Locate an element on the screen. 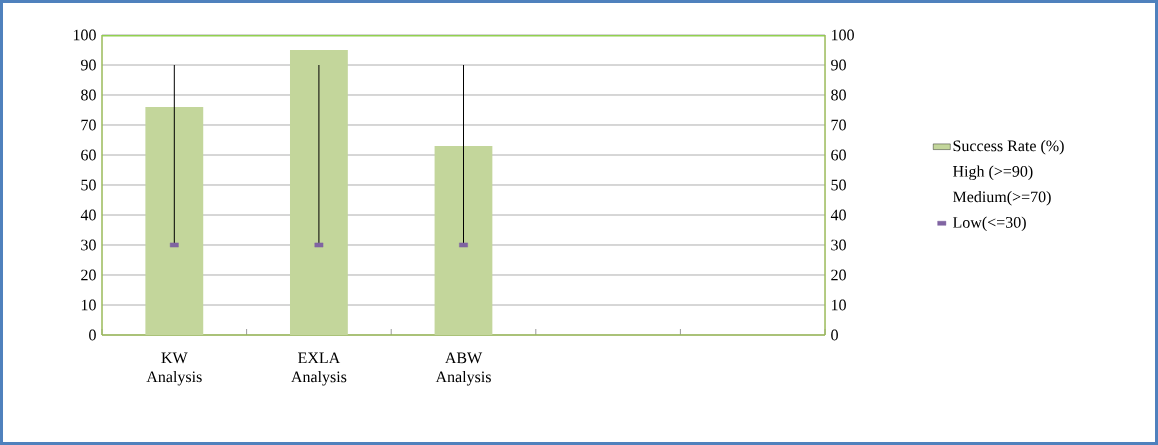 The height and width of the screenshot is (445, 1158). y2-tick-label: 100 is located at coordinates (842, 35).